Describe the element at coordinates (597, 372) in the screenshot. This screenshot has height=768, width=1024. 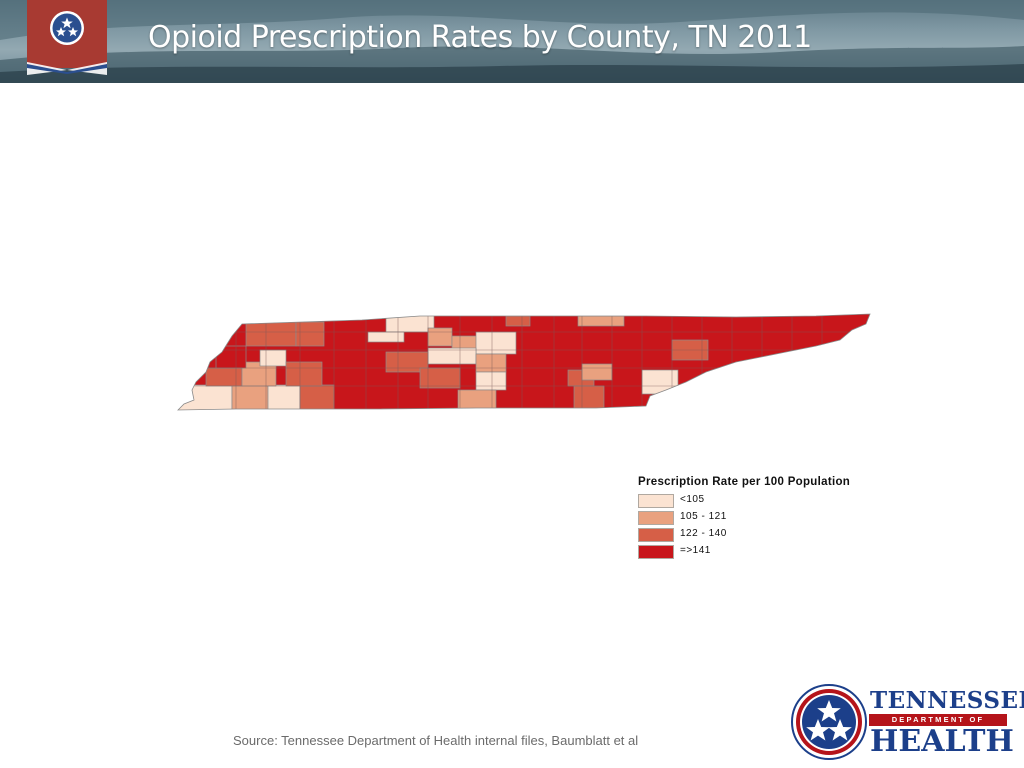
I see `county-bledsoe` at that location.